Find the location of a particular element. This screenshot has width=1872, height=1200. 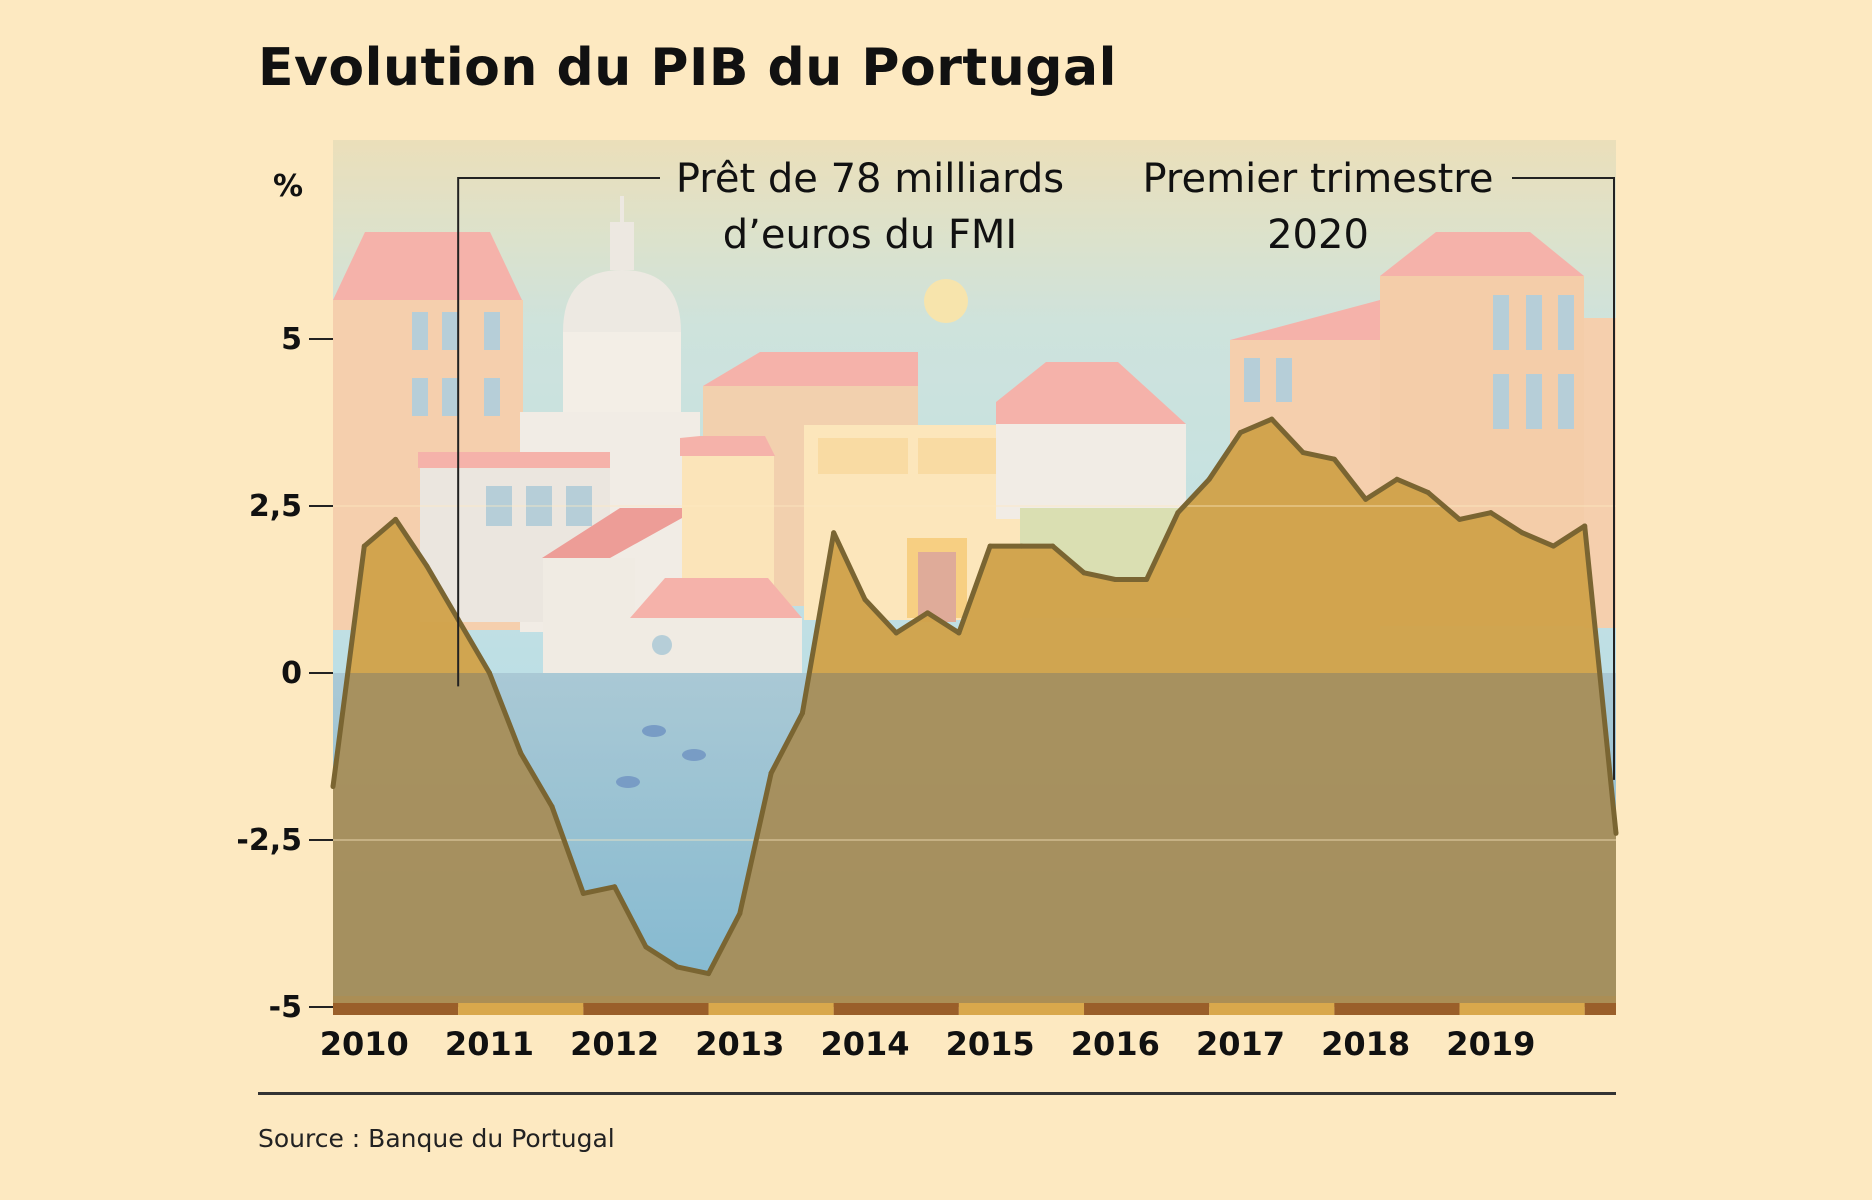

x-tick-label: 2012 is located at coordinates (614, 1044).